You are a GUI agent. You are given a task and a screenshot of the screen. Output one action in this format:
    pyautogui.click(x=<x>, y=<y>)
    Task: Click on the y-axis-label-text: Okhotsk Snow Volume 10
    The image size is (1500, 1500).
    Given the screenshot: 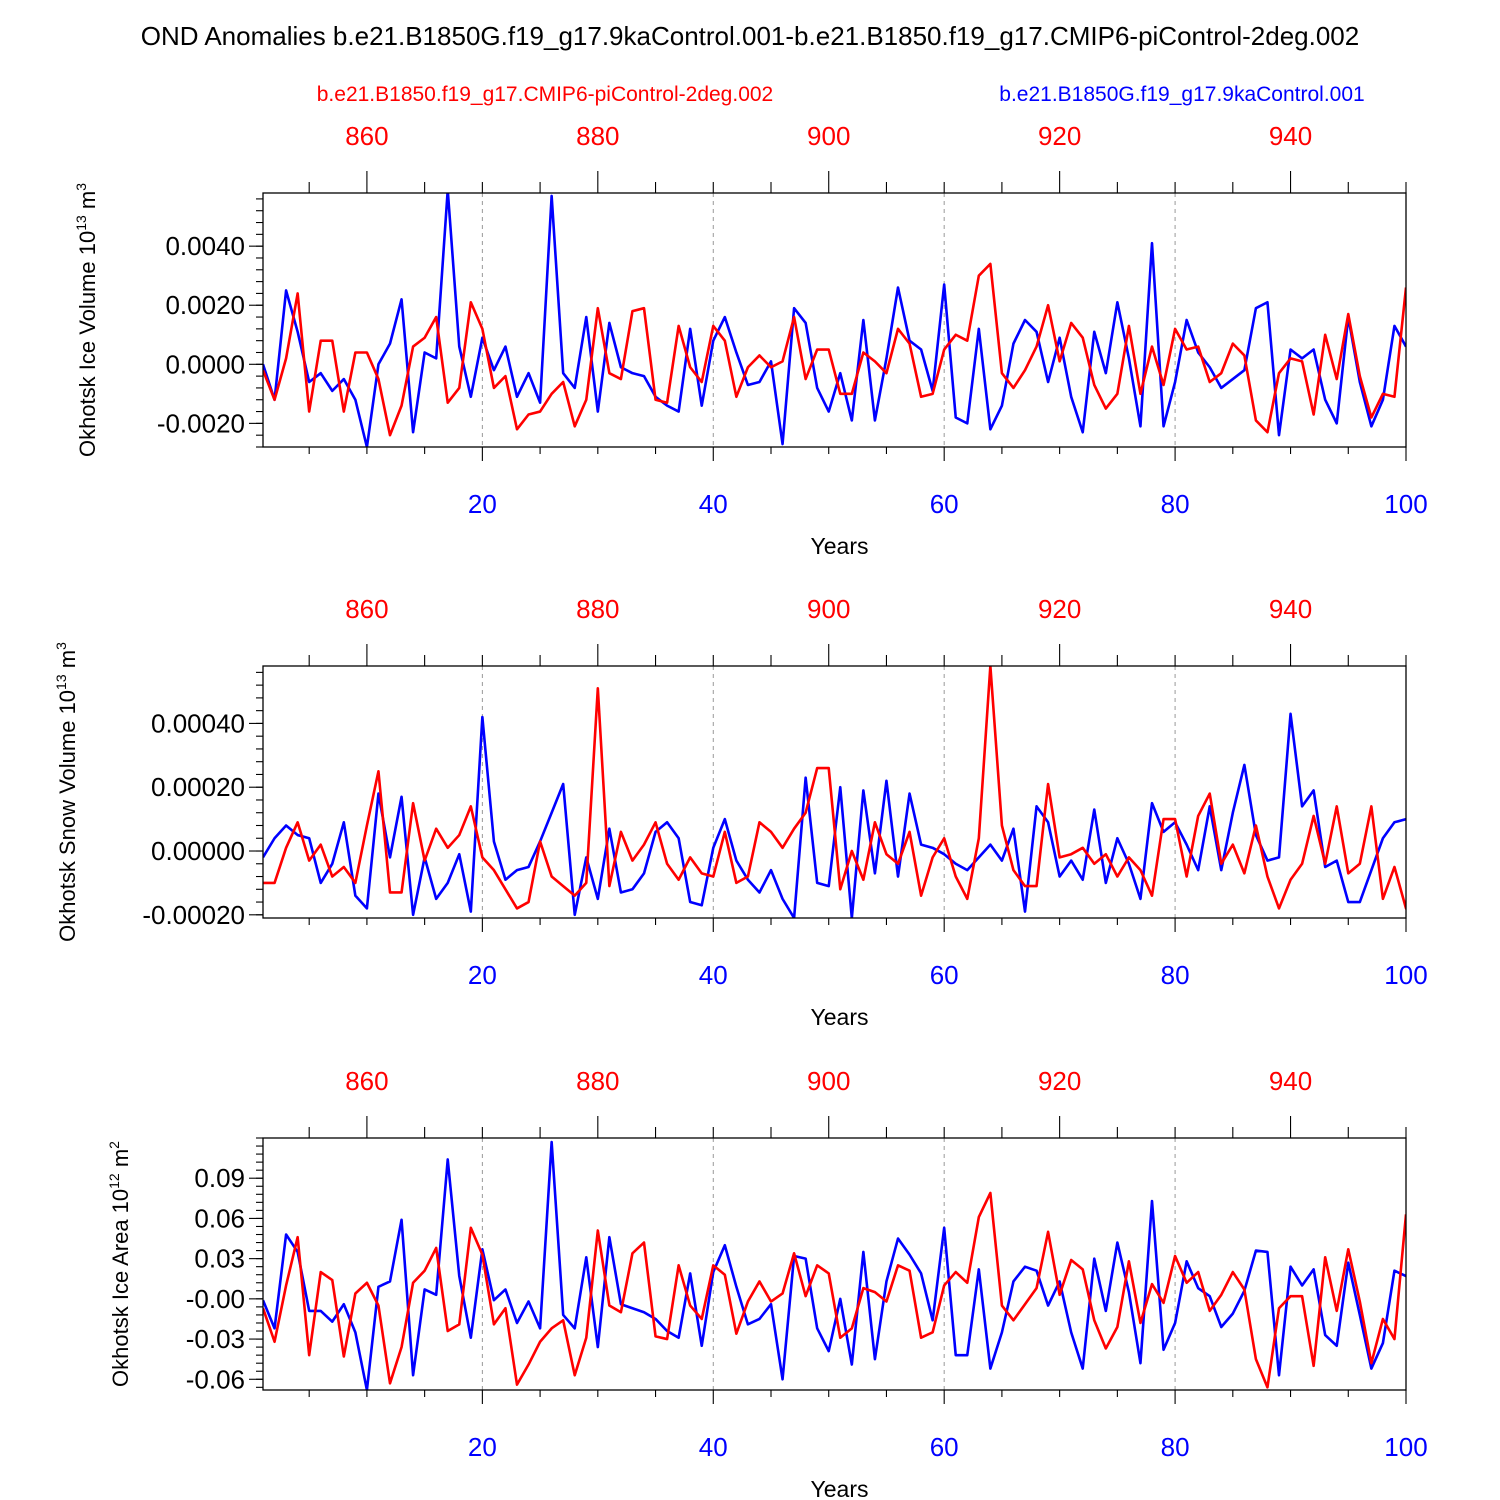 What is the action you would take?
    pyautogui.click(x=67, y=816)
    